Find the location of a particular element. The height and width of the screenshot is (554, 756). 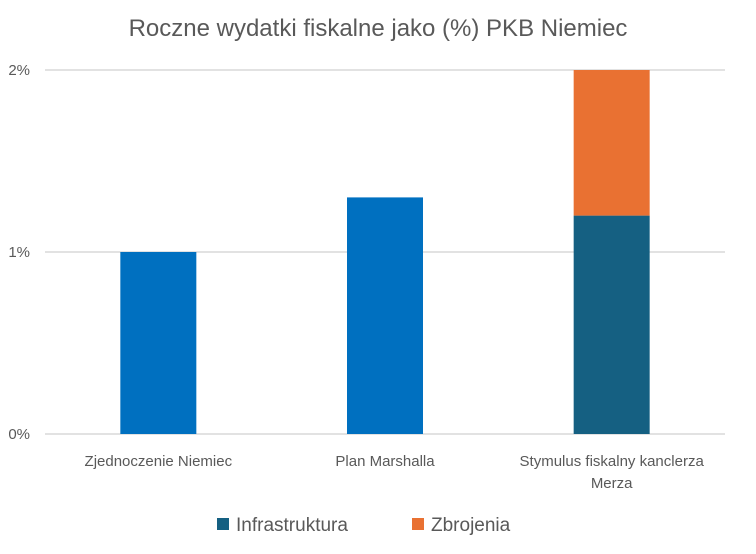

y-tick-label: 1% is located at coordinates (19, 252).